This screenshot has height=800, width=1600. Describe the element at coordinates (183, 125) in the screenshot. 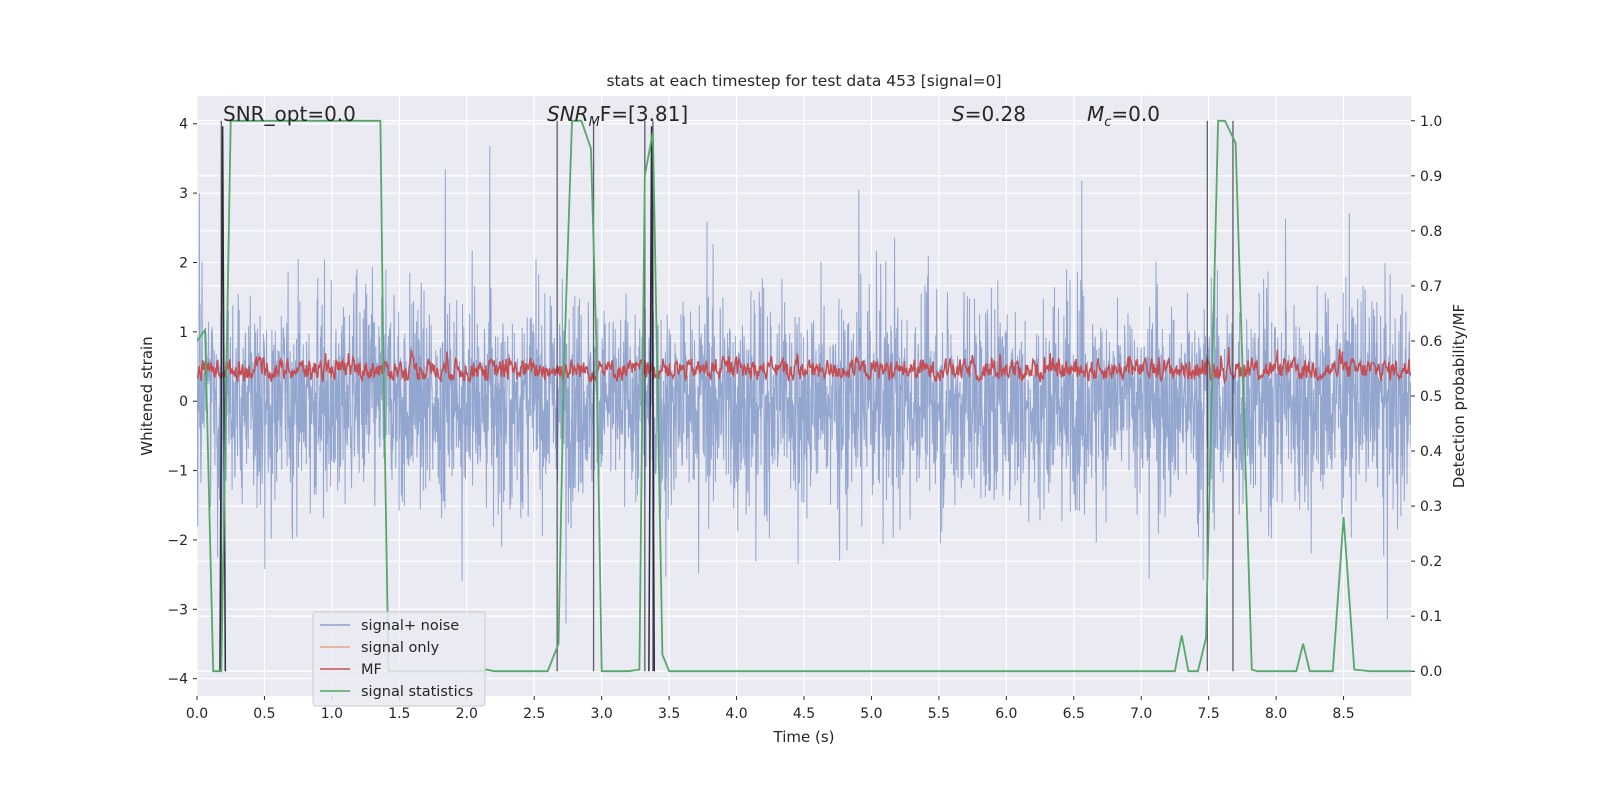

I see `y-left-tick-label-0: 4` at that location.